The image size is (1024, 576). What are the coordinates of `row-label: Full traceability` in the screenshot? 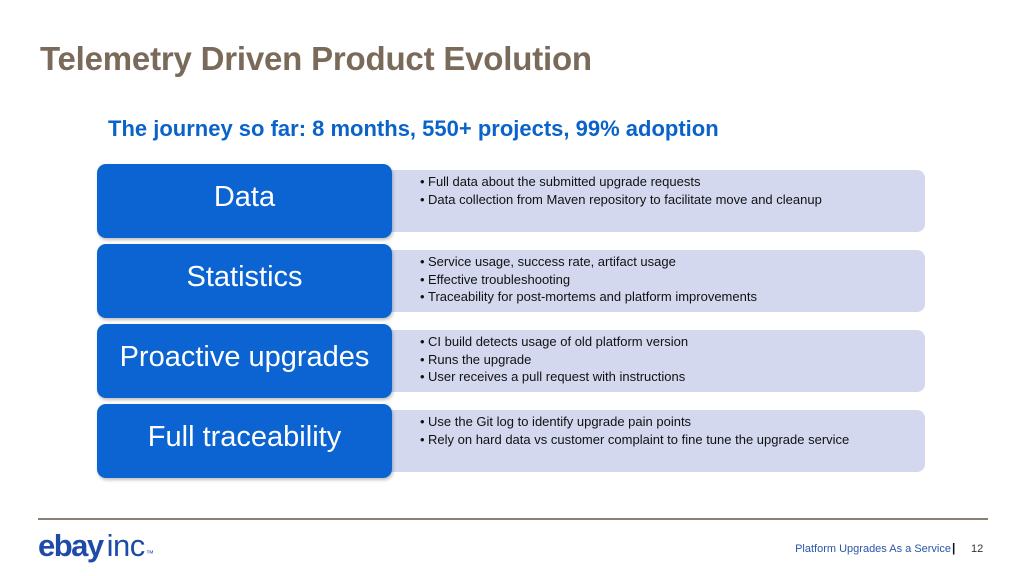 It's located at (244, 441).